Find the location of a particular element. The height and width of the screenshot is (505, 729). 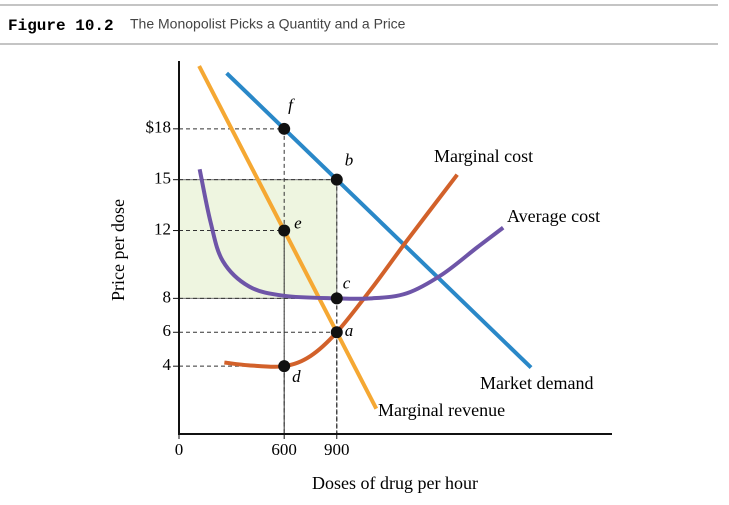

curve-label: Marginal cost is located at coordinates (483, 156).